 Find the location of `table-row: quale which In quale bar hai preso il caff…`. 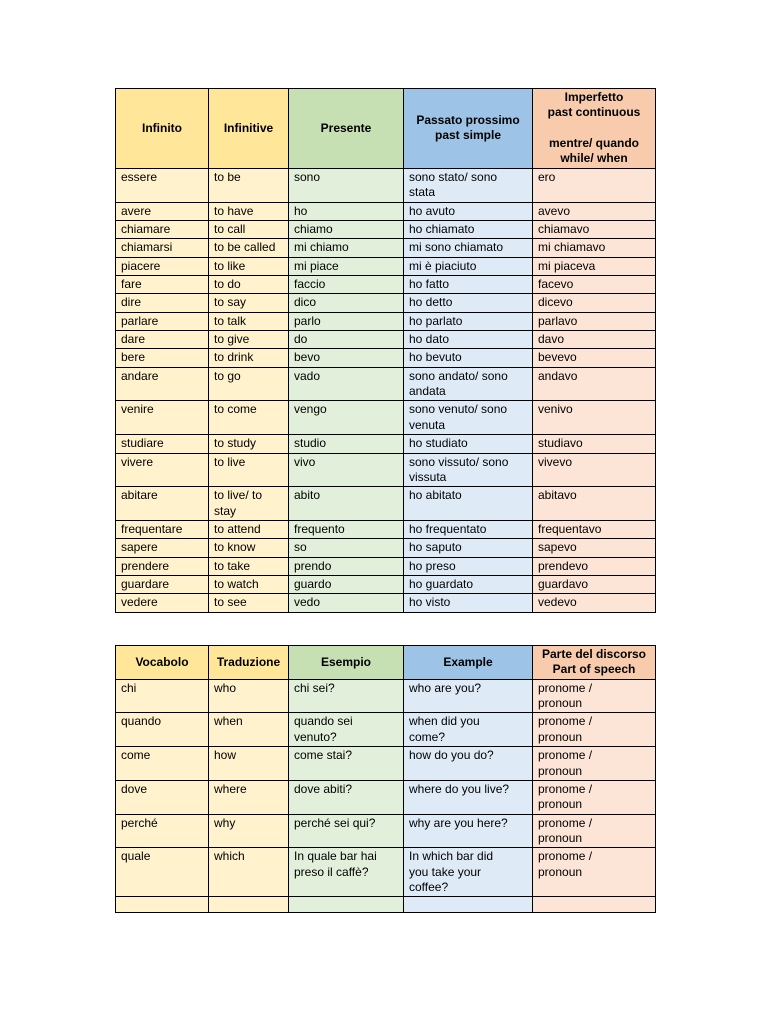

table-row: quale which In quale bar hai preso il caff… is located at coordinates (385, 872).